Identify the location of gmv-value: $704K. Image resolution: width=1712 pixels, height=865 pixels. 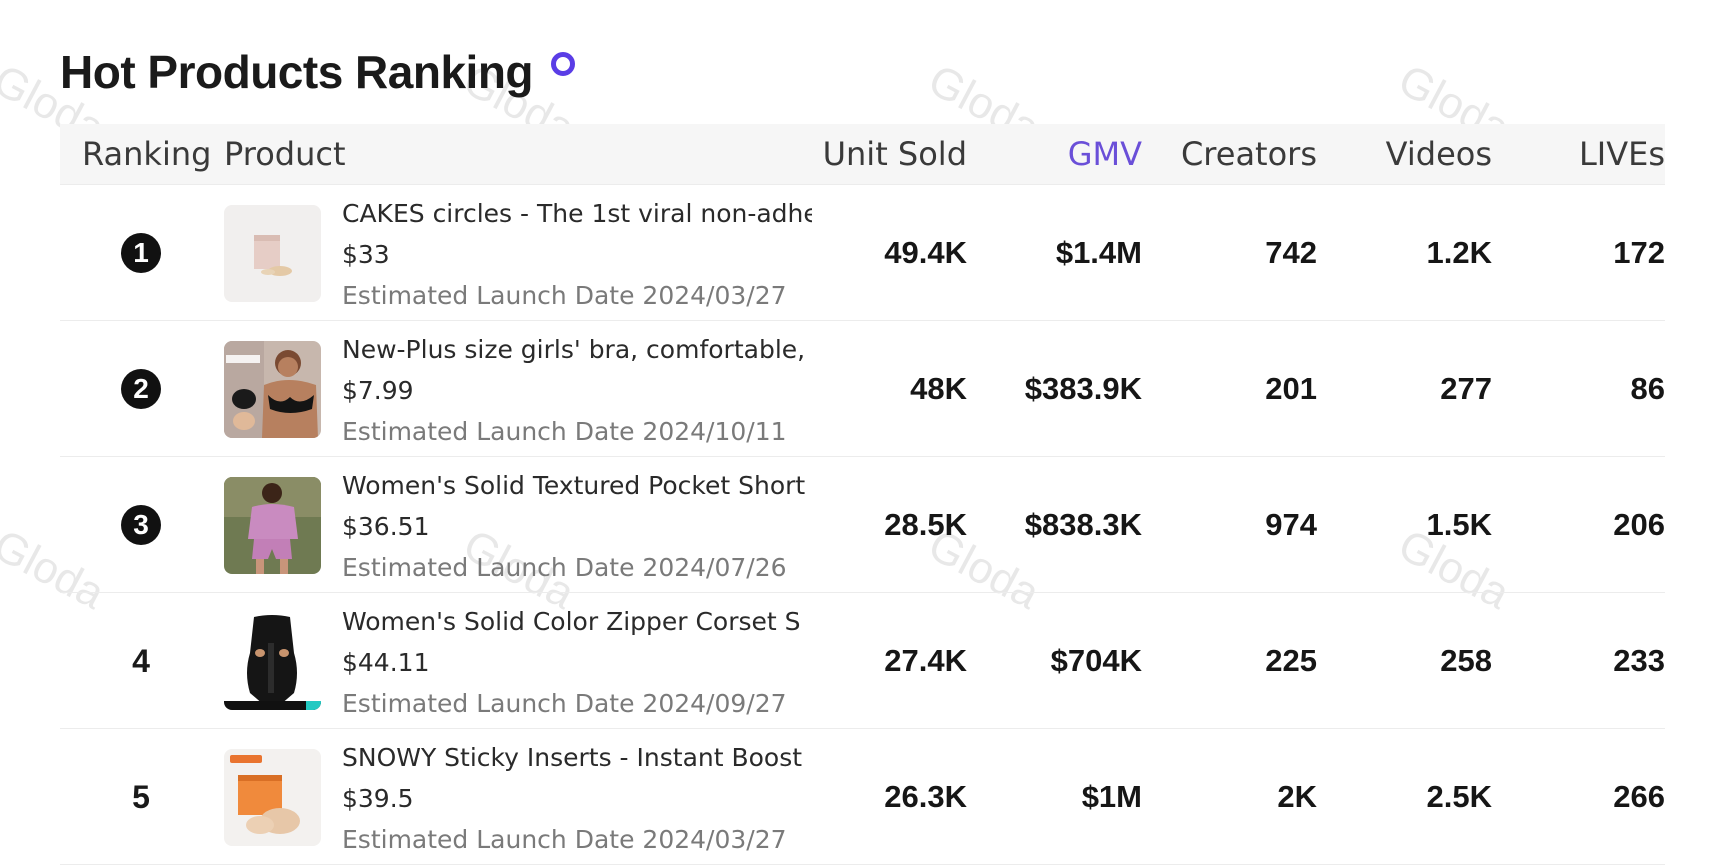
(1096, 660).